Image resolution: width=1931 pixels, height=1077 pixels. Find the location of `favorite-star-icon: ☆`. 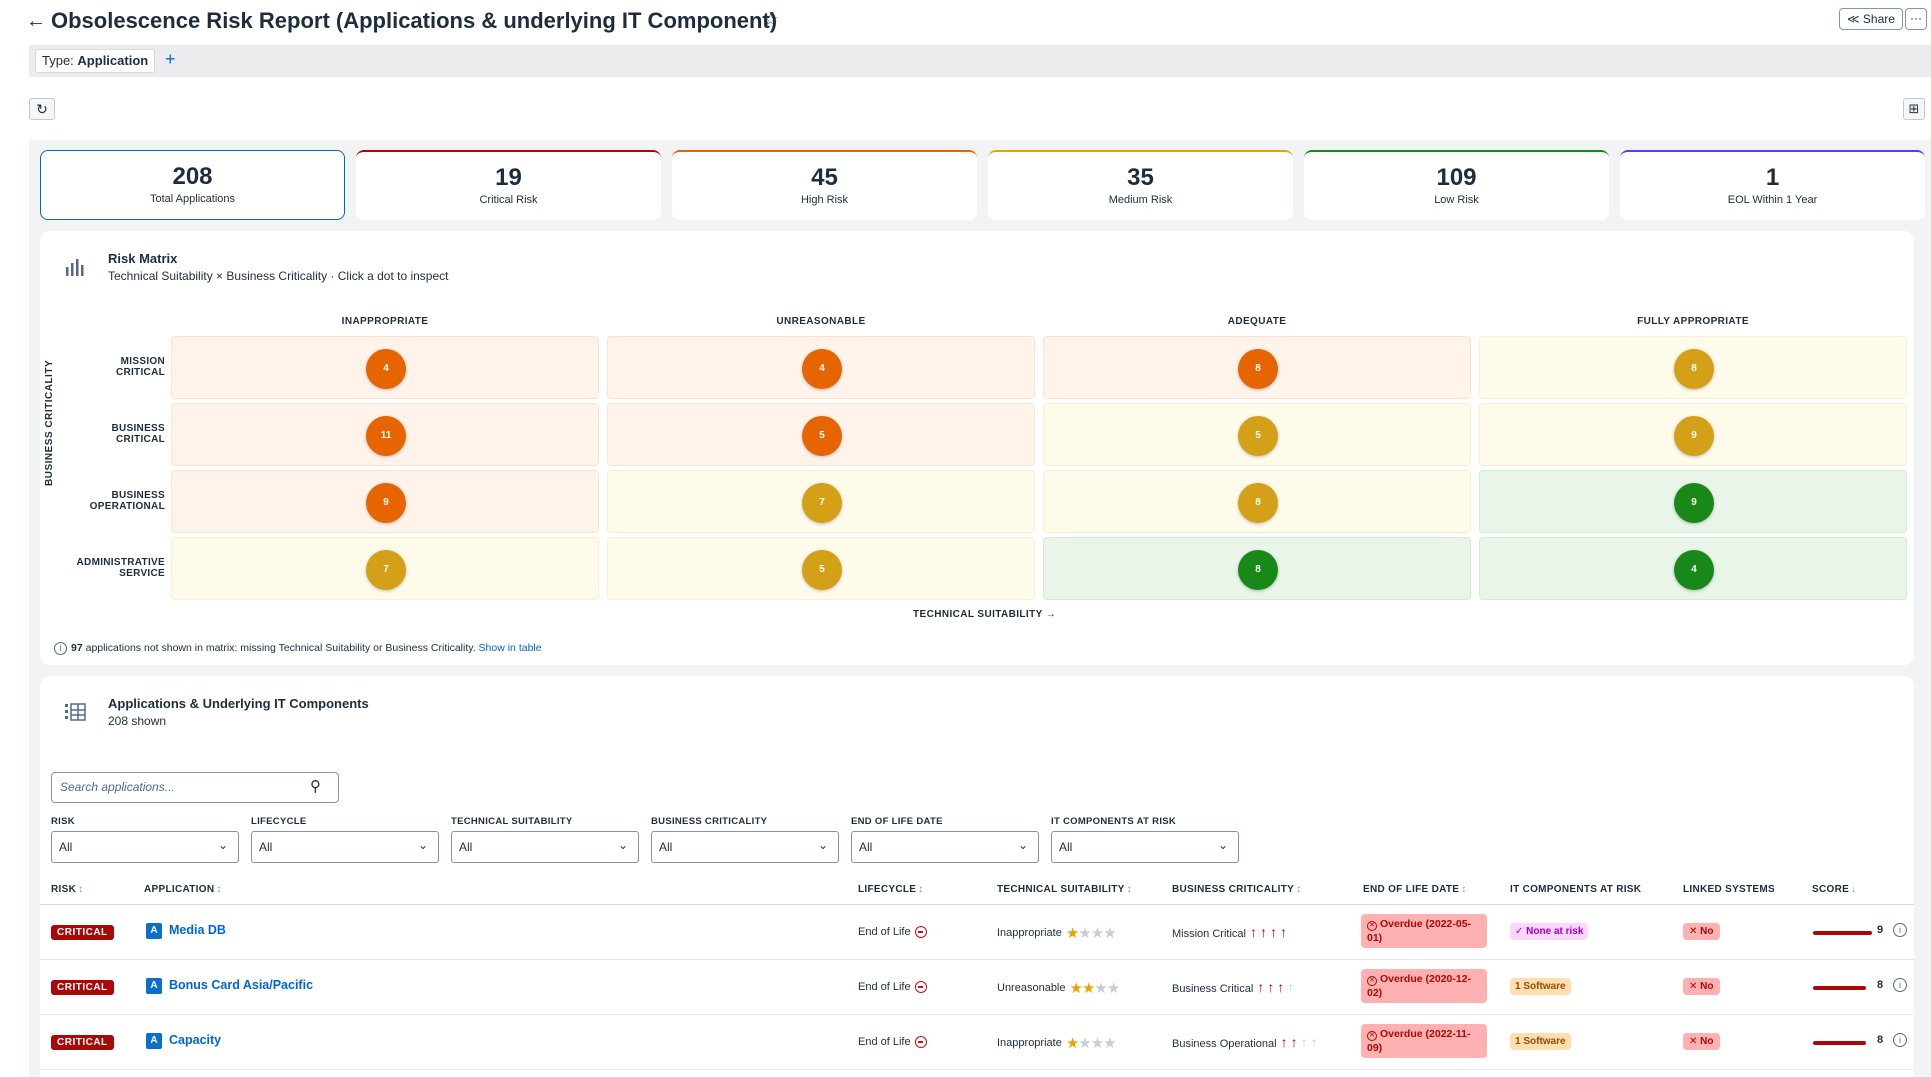

favorite-star-icon: ☆ is located at coordinates (771, 19).